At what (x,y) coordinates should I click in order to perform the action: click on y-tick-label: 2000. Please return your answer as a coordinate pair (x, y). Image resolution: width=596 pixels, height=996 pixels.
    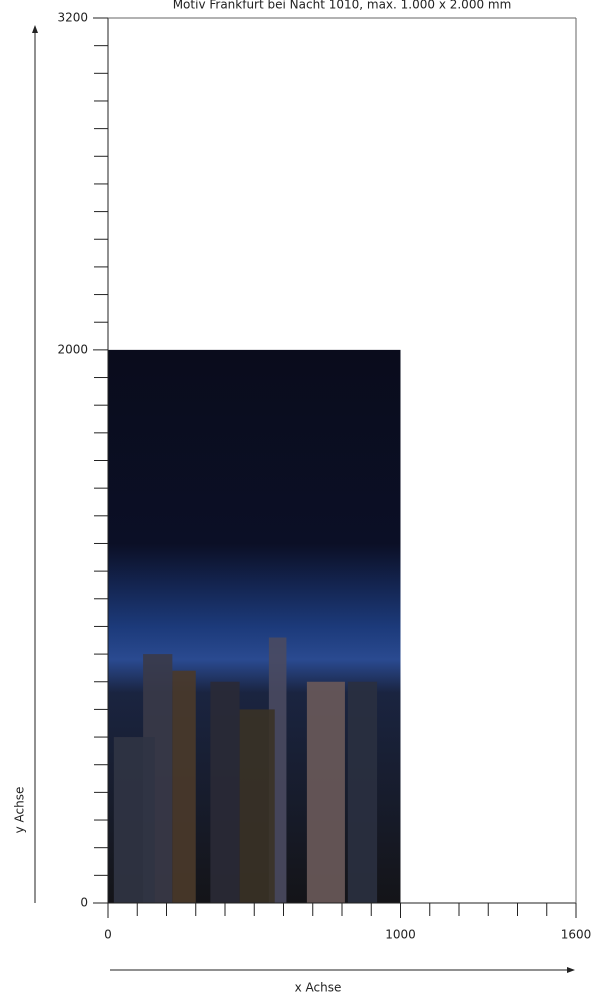
    Looking at the image, I should click on (72, 349).